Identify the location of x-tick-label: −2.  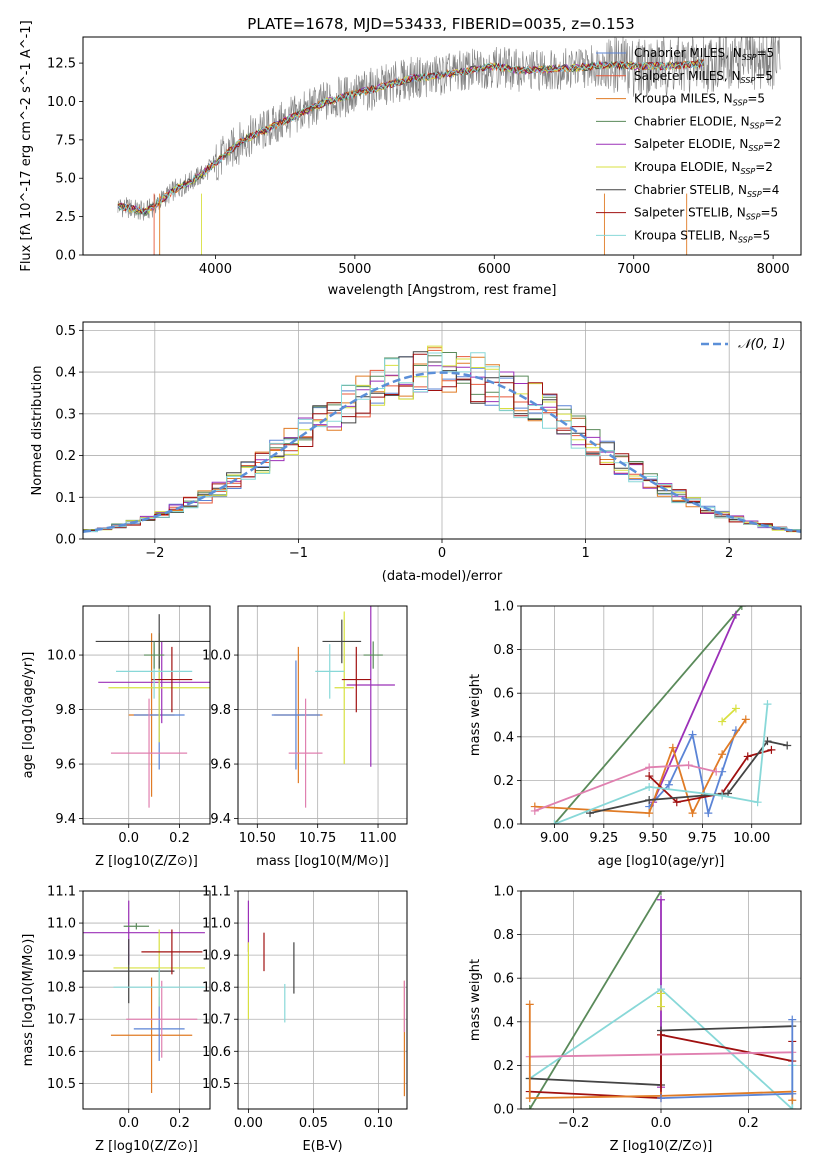
(154, 553).